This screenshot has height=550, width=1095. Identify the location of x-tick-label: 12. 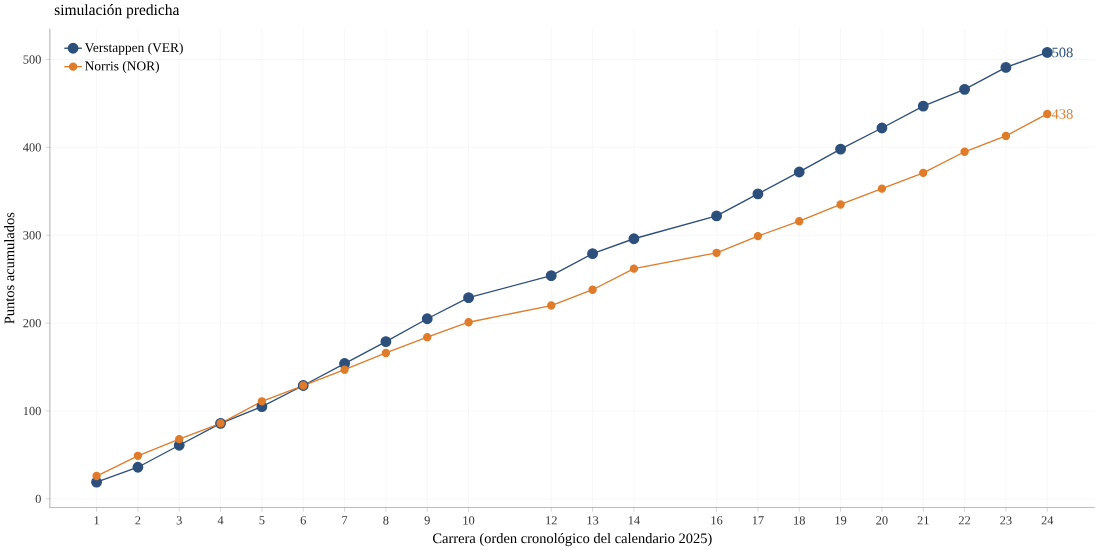
(551, 520).